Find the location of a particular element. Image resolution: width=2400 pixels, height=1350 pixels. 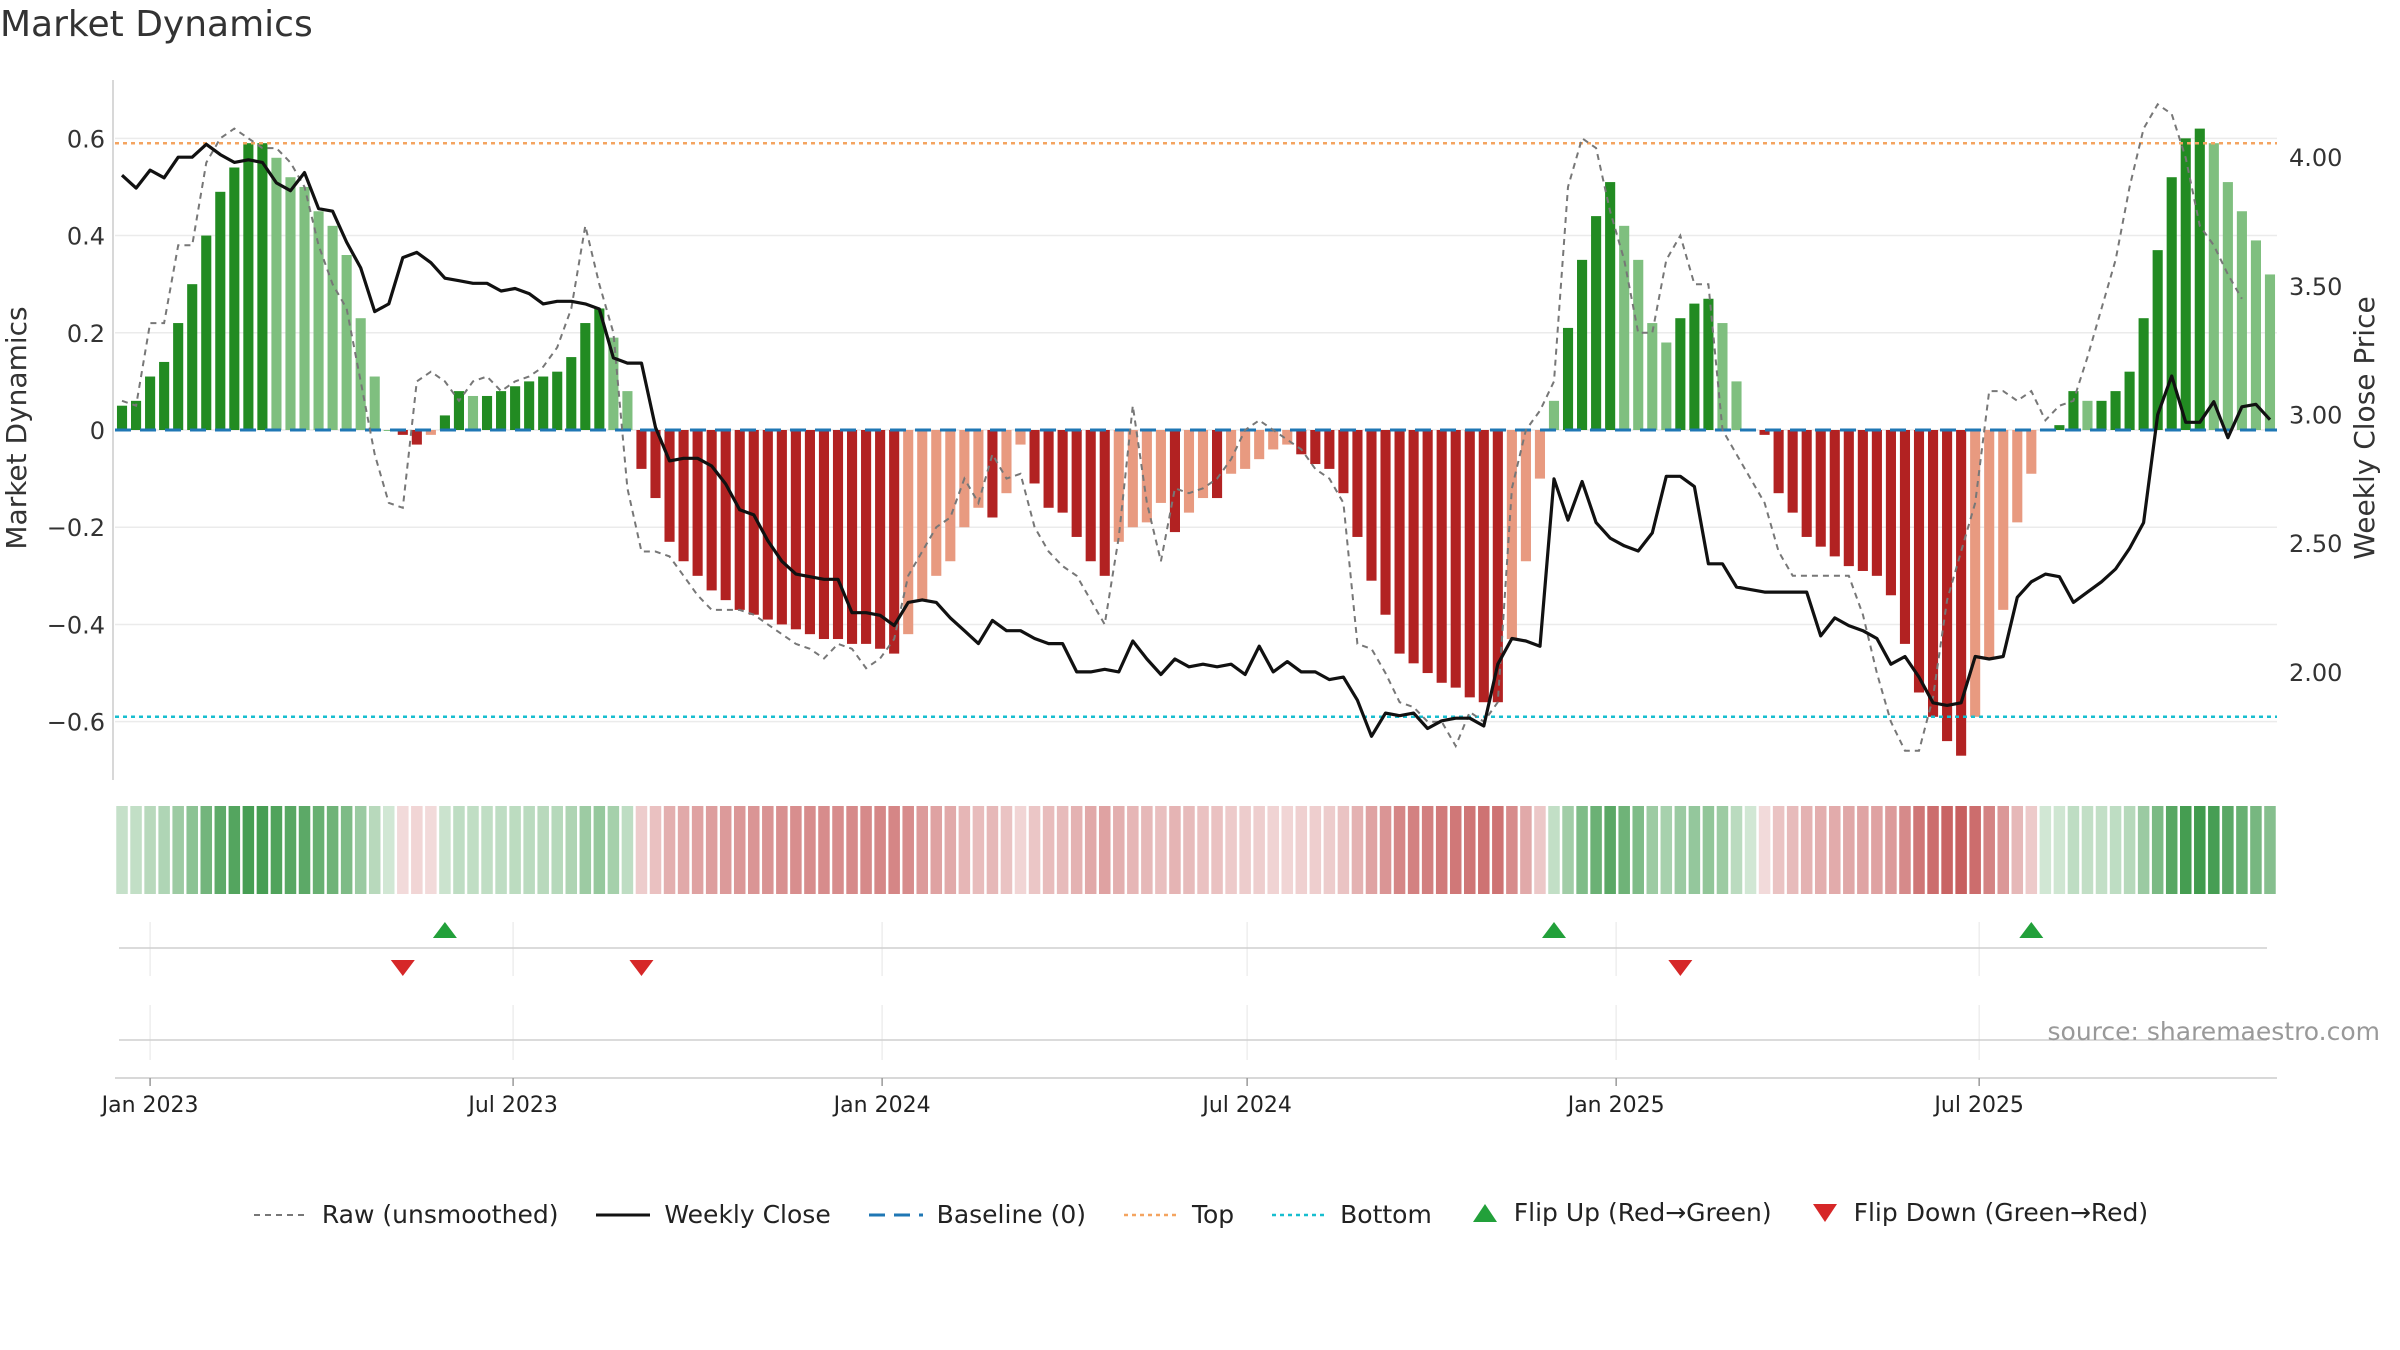

y-tick-label: −0.4 is located at coordinates (76, 625).